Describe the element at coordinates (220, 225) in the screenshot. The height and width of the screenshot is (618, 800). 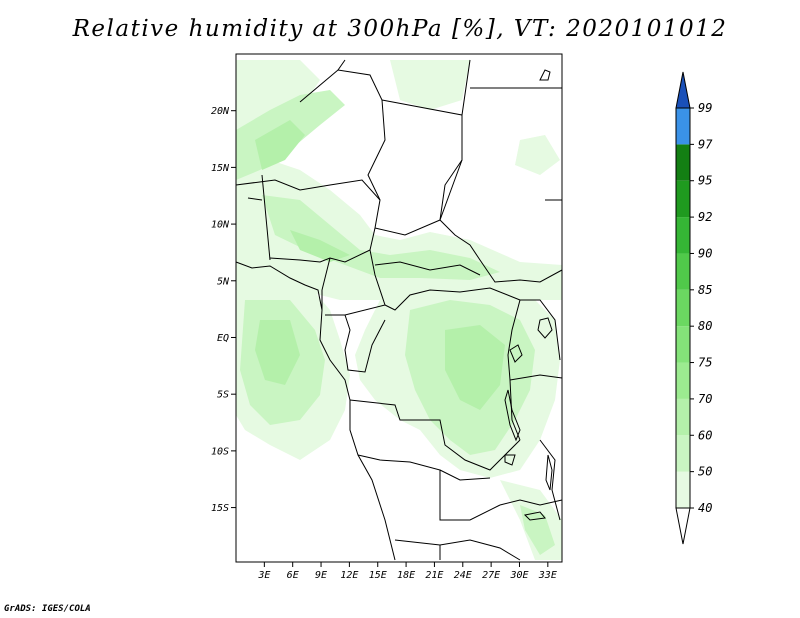
I see `lat-tick-label: 10N` at that location.